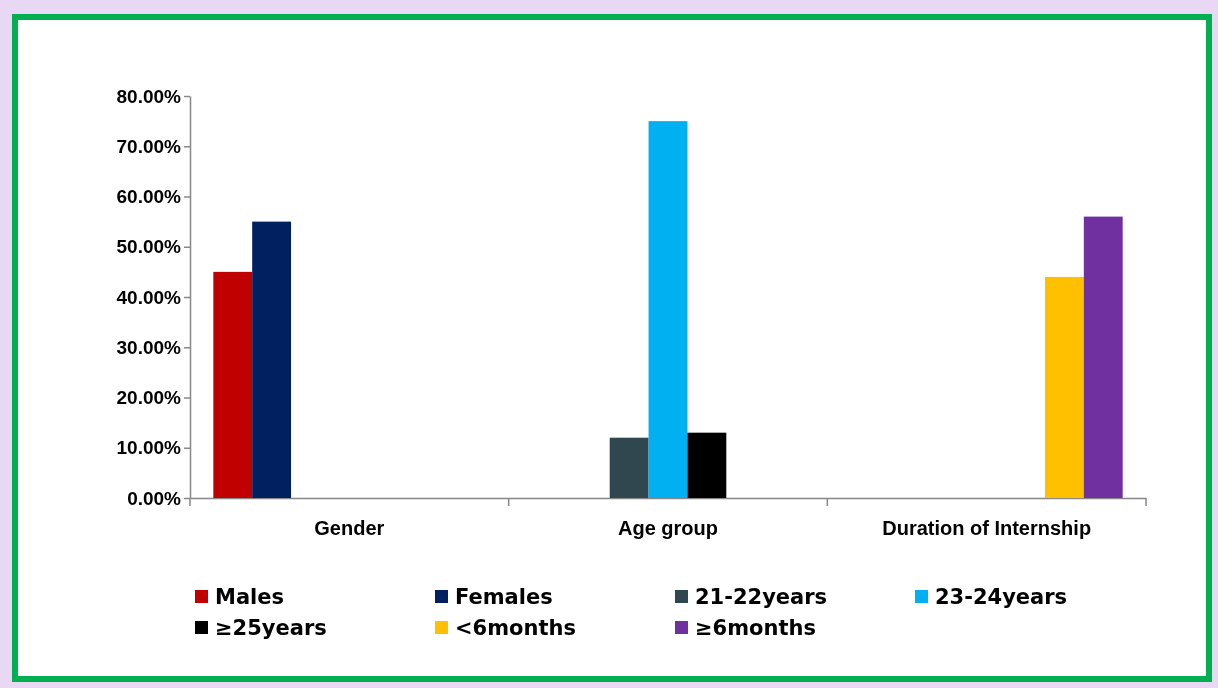 Image resolution: width=1218 pixels, height=688 pixels. I want to click on legend-label: ≥6months, so click(755, 628).